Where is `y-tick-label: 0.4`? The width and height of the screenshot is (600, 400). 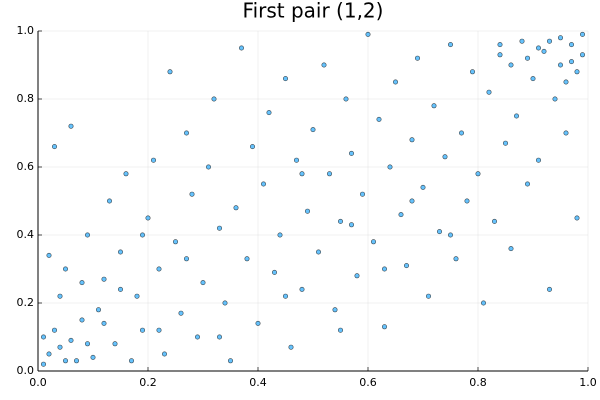
y-tick-label: 0.4 is located at coordinates (26, 234).